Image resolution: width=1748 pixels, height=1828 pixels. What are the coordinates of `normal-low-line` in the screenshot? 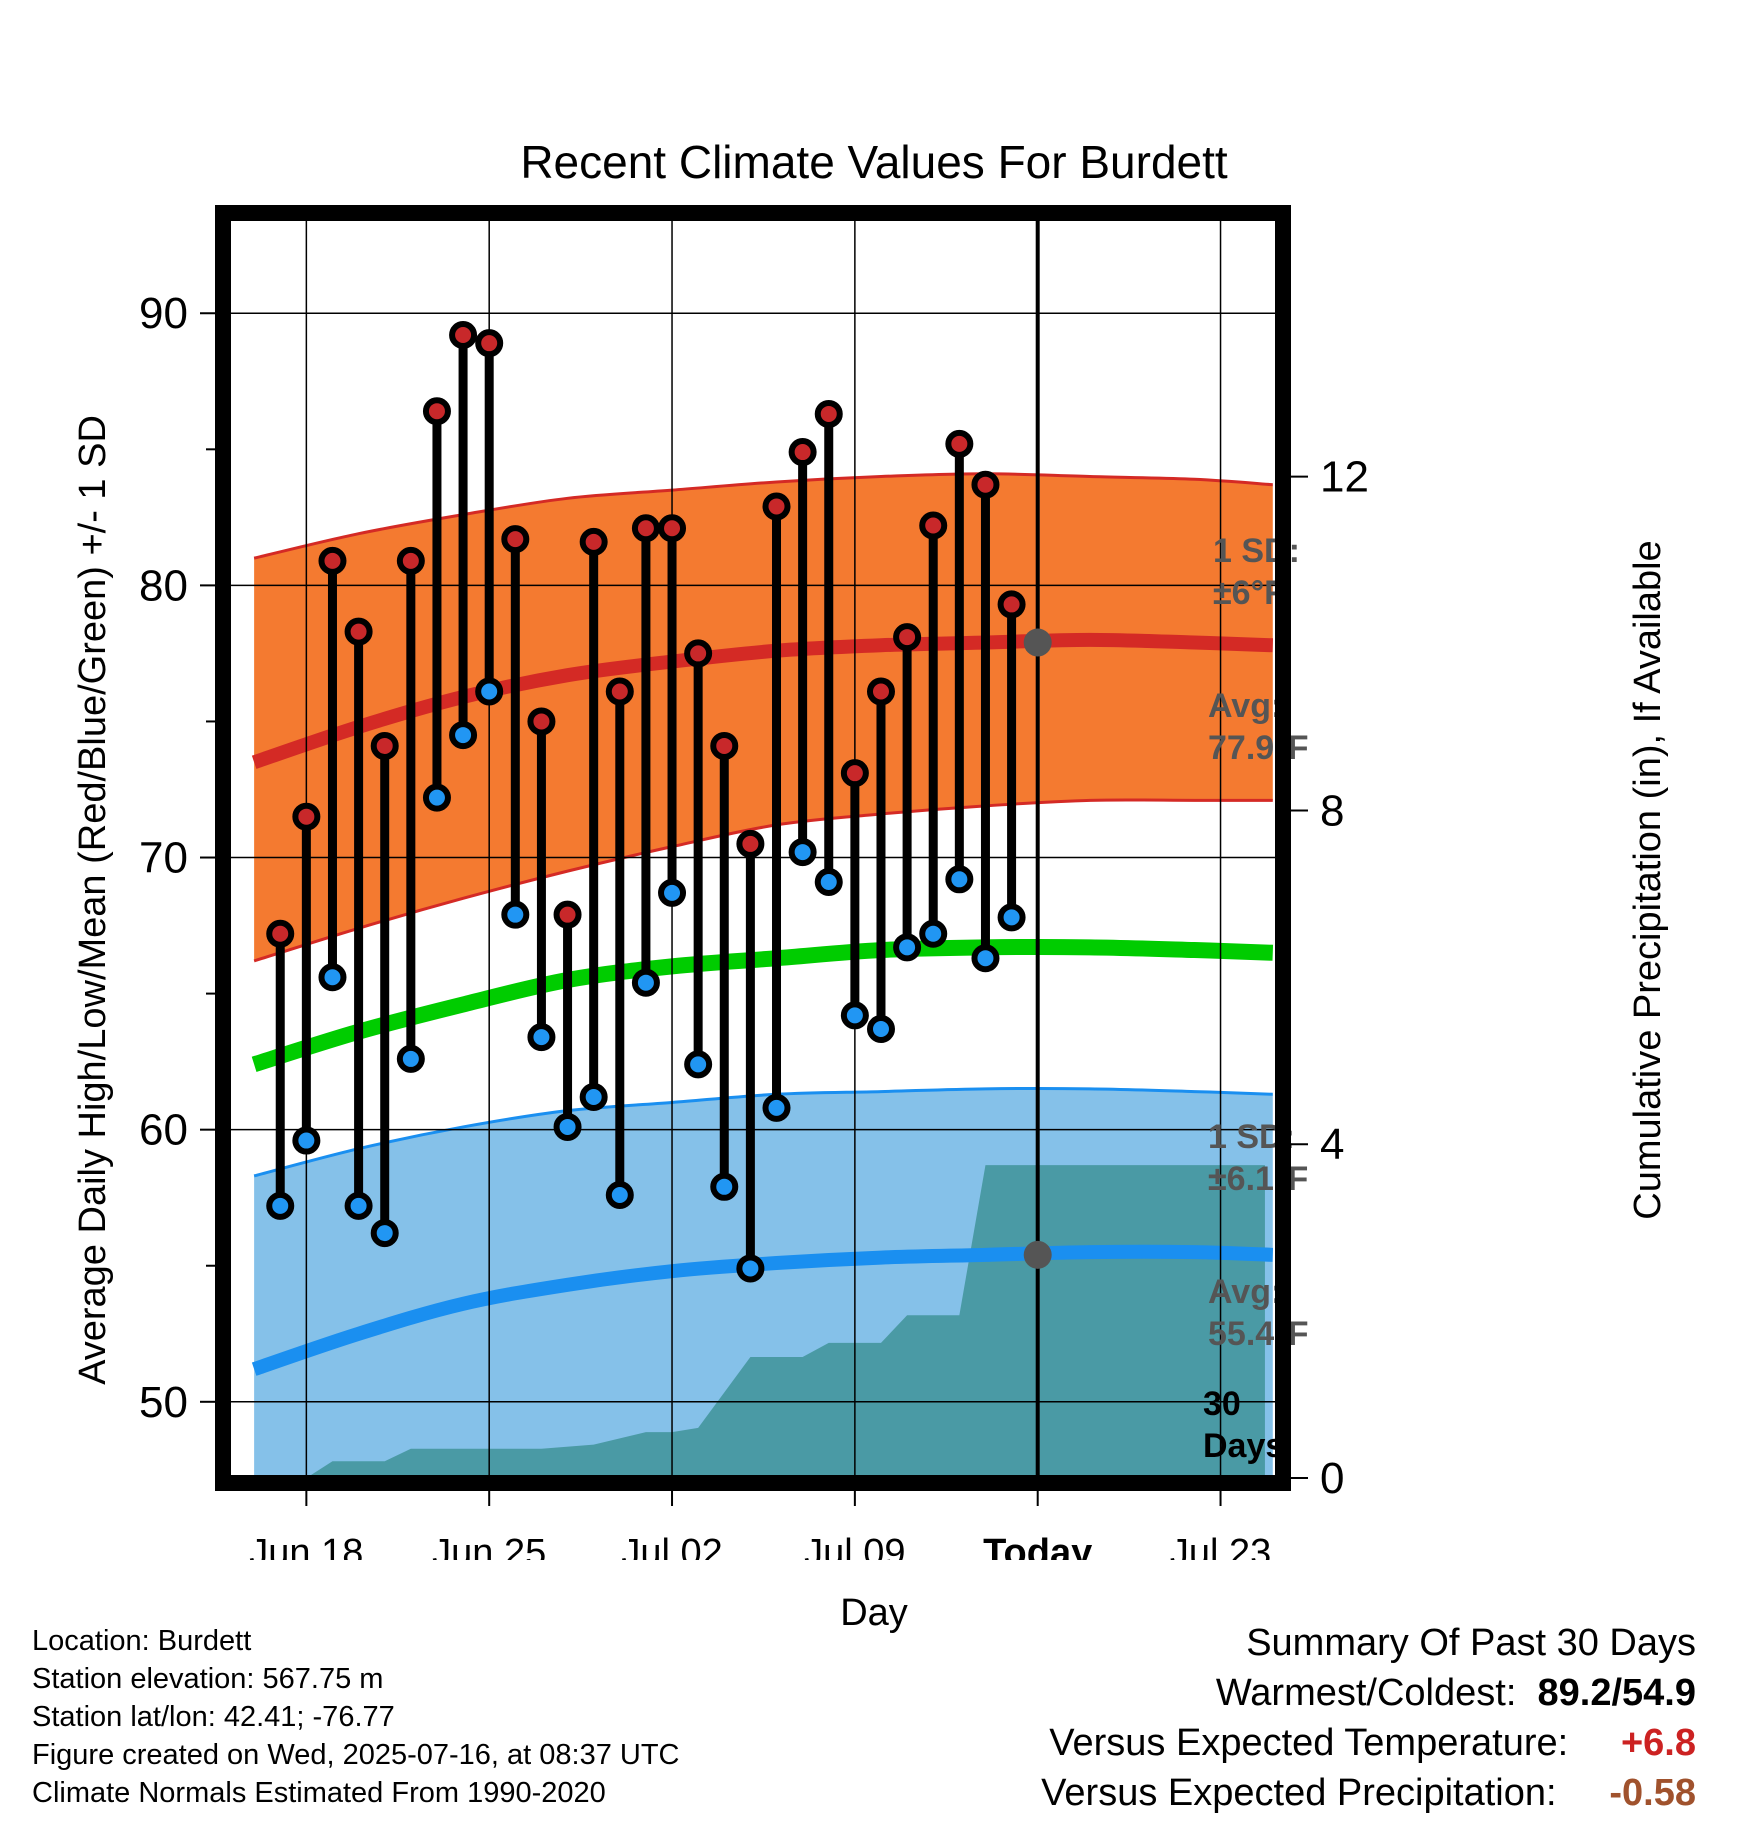 It's located at (762, 1310).